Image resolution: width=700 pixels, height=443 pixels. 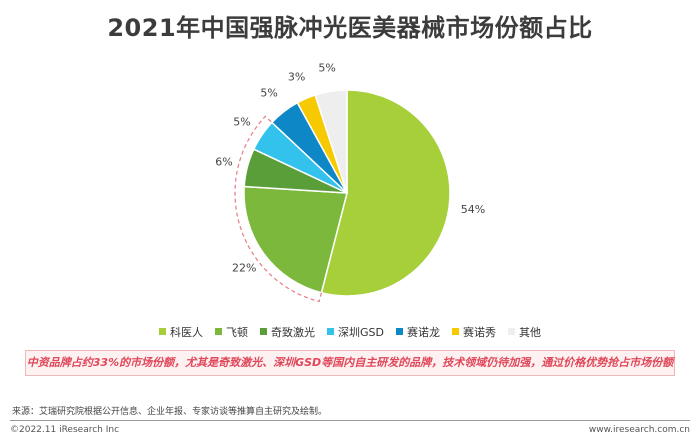 I want to click on legend-label: 赛诺龙, so click(x=423, y=332).